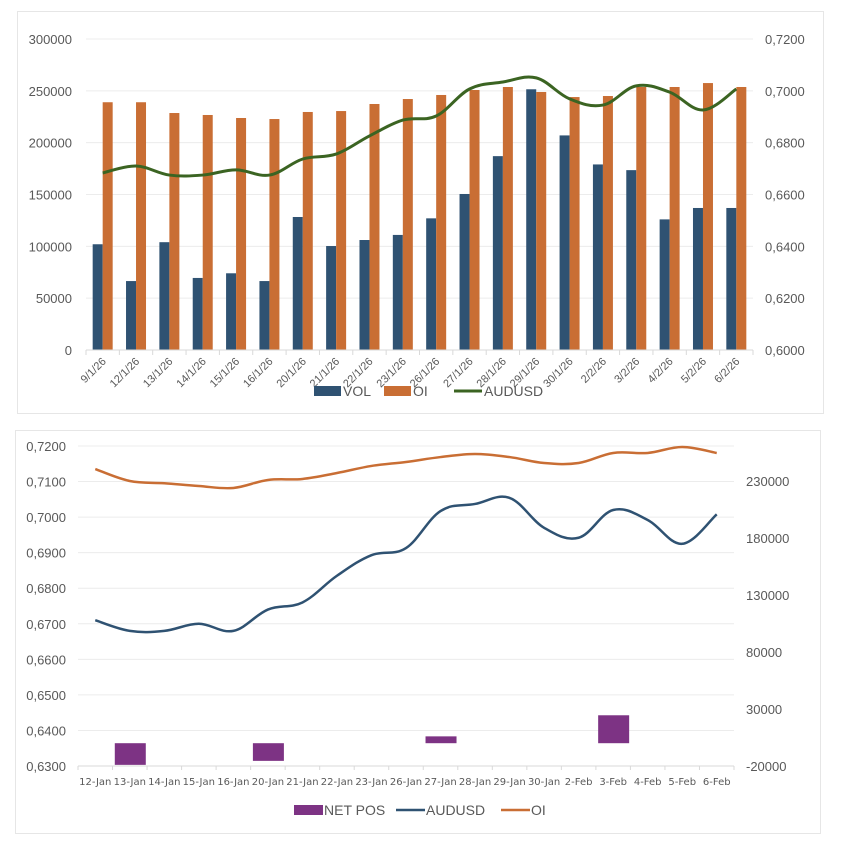 The height and width of the screenshot is (849, 841). Describe the element at coordinates (130, 782) in the screenshot. I see `x-tick-label: 13-Jan` at that location.